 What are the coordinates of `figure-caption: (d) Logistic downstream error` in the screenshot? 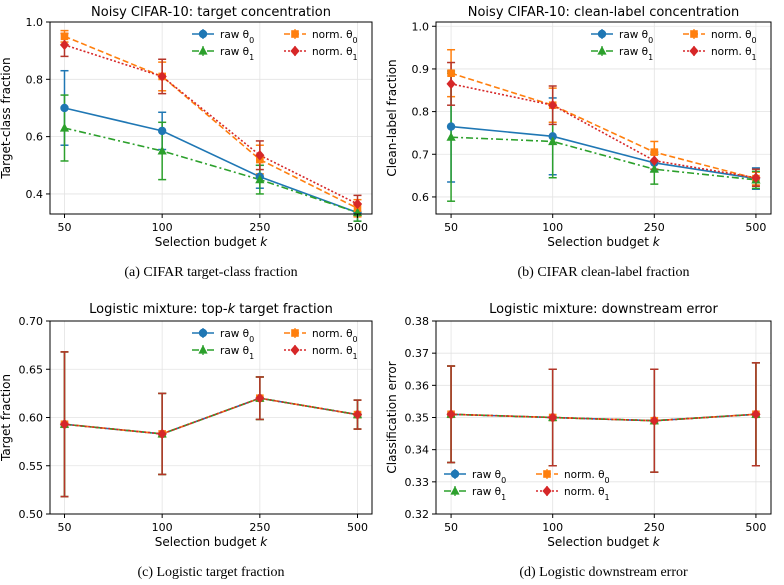 It's located at (603, 572).